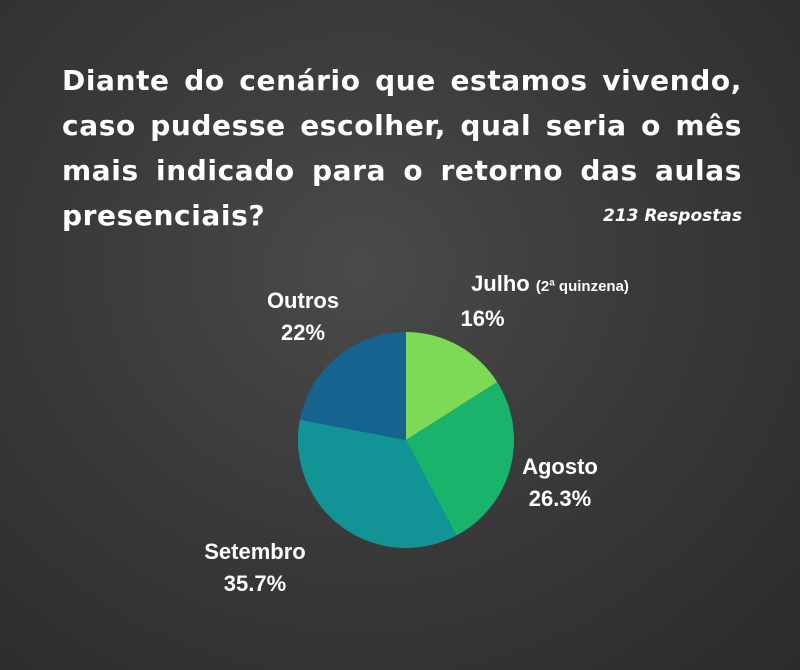  I want to click on pie-slice-outros, so click(352, 386).